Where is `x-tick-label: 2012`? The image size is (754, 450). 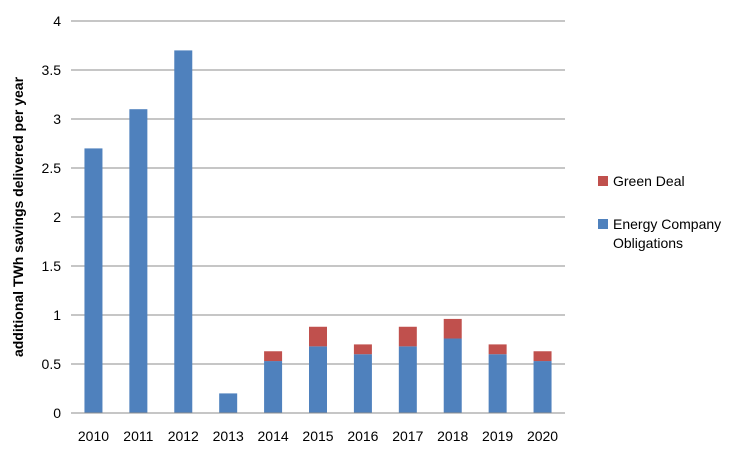 x-tick-label: 2012 is located at coordinates (183, 436).